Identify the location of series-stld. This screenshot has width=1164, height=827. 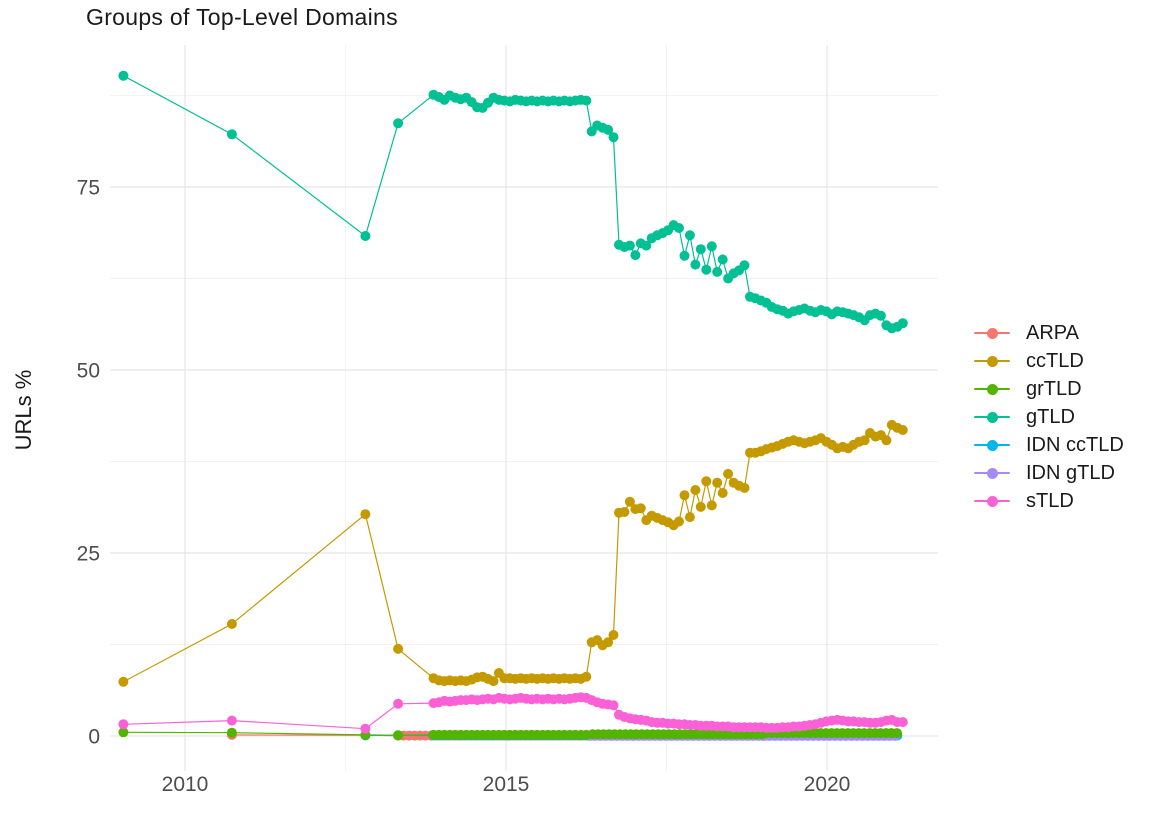
(513, 713).